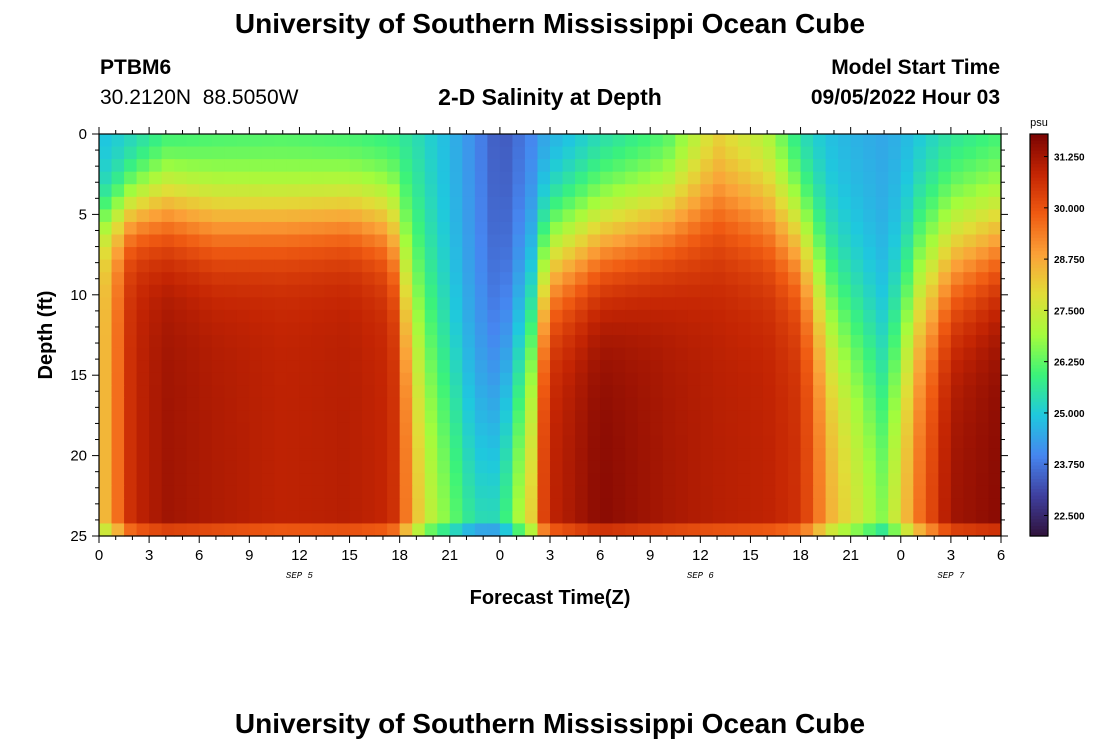  Describe the element at coordinates (550, 598) in the screenshot. I see `x-axis-title: Forecast Time(Z)` at that location.